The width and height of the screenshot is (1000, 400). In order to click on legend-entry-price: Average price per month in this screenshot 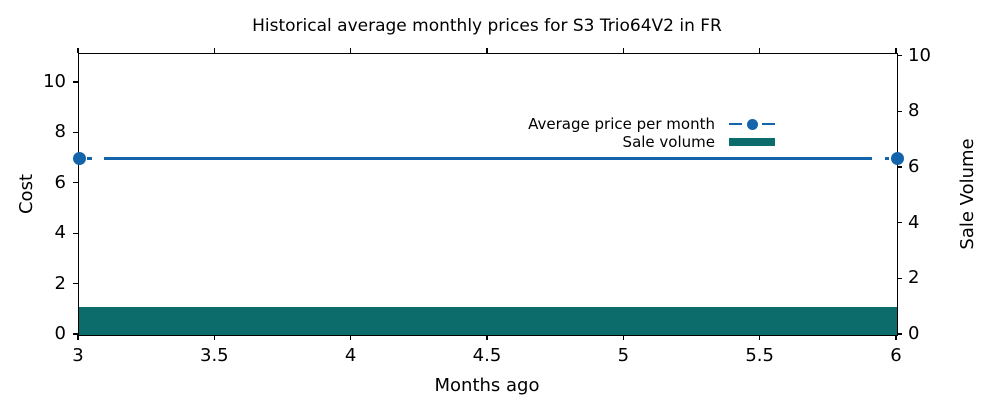, I will do `click(651, 124)`.